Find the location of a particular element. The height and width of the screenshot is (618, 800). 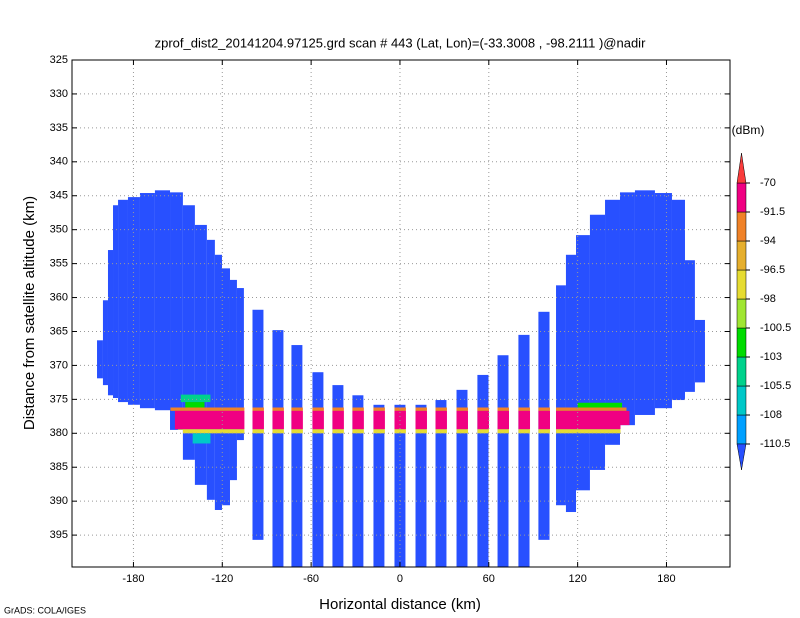

x-tick-label: 120 is located at coordinates (577, 579).